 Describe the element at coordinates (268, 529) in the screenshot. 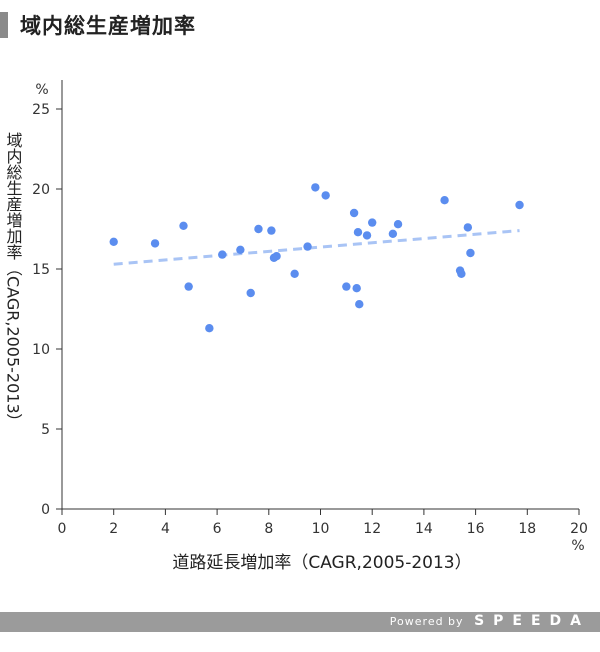

I see `x-tick-label: 8` at that location.